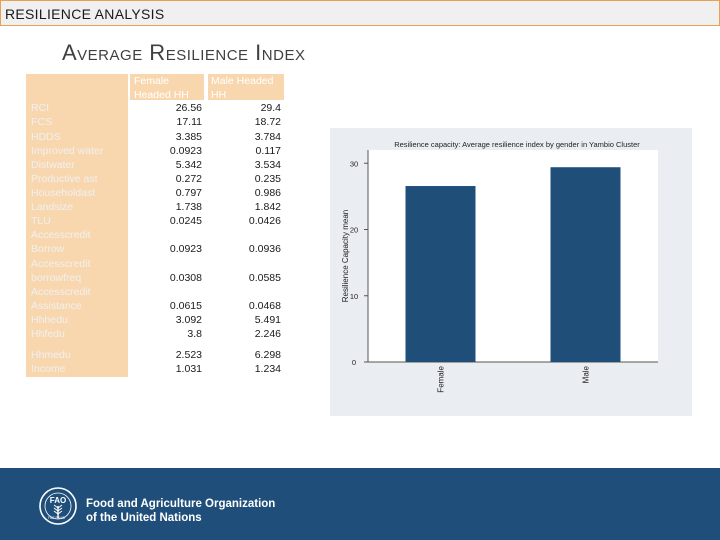 Image resolution: width=720 pixels, height=540 pixels. I want to click on male-value: 0.0468, so click(264, 306).